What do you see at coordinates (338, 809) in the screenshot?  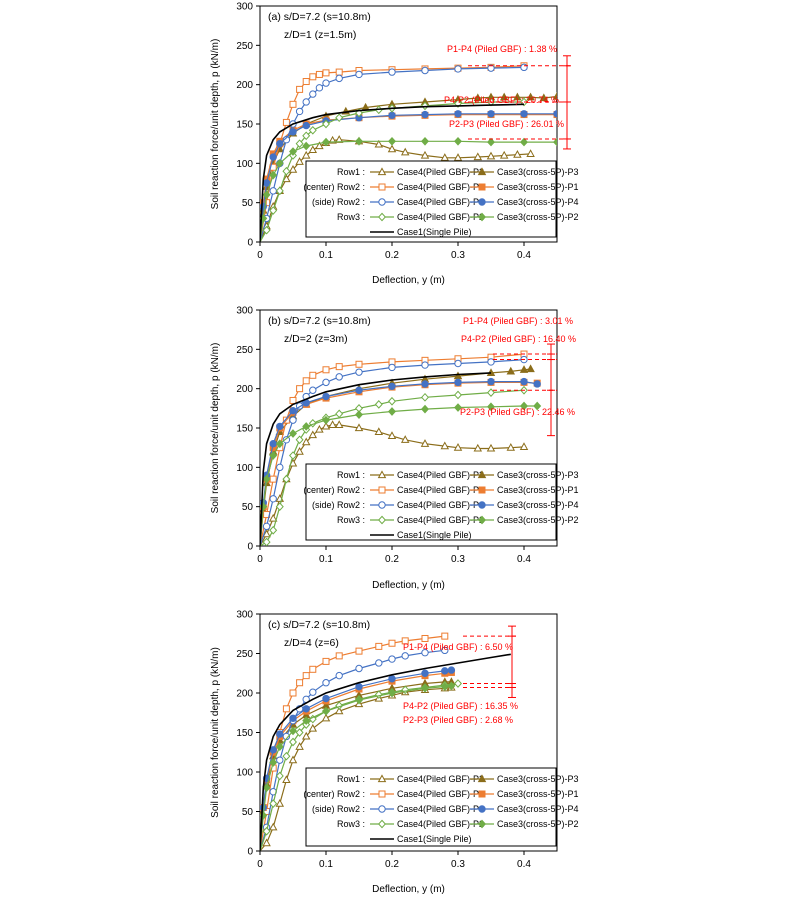 I see `legend-row-label: (side) Row2 :` at bounding box center [338, 809].